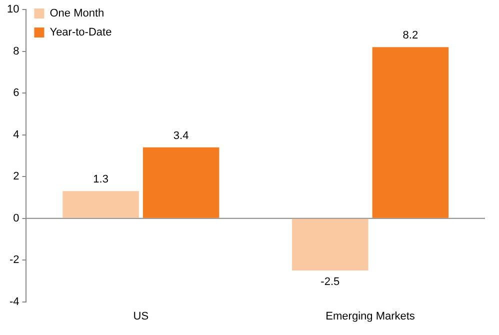 The height and width of the screenshot is (335, 499). Describe the element at coordinates (16, 134) in the screenshot. I see `y-tick-label: 4` at that location.